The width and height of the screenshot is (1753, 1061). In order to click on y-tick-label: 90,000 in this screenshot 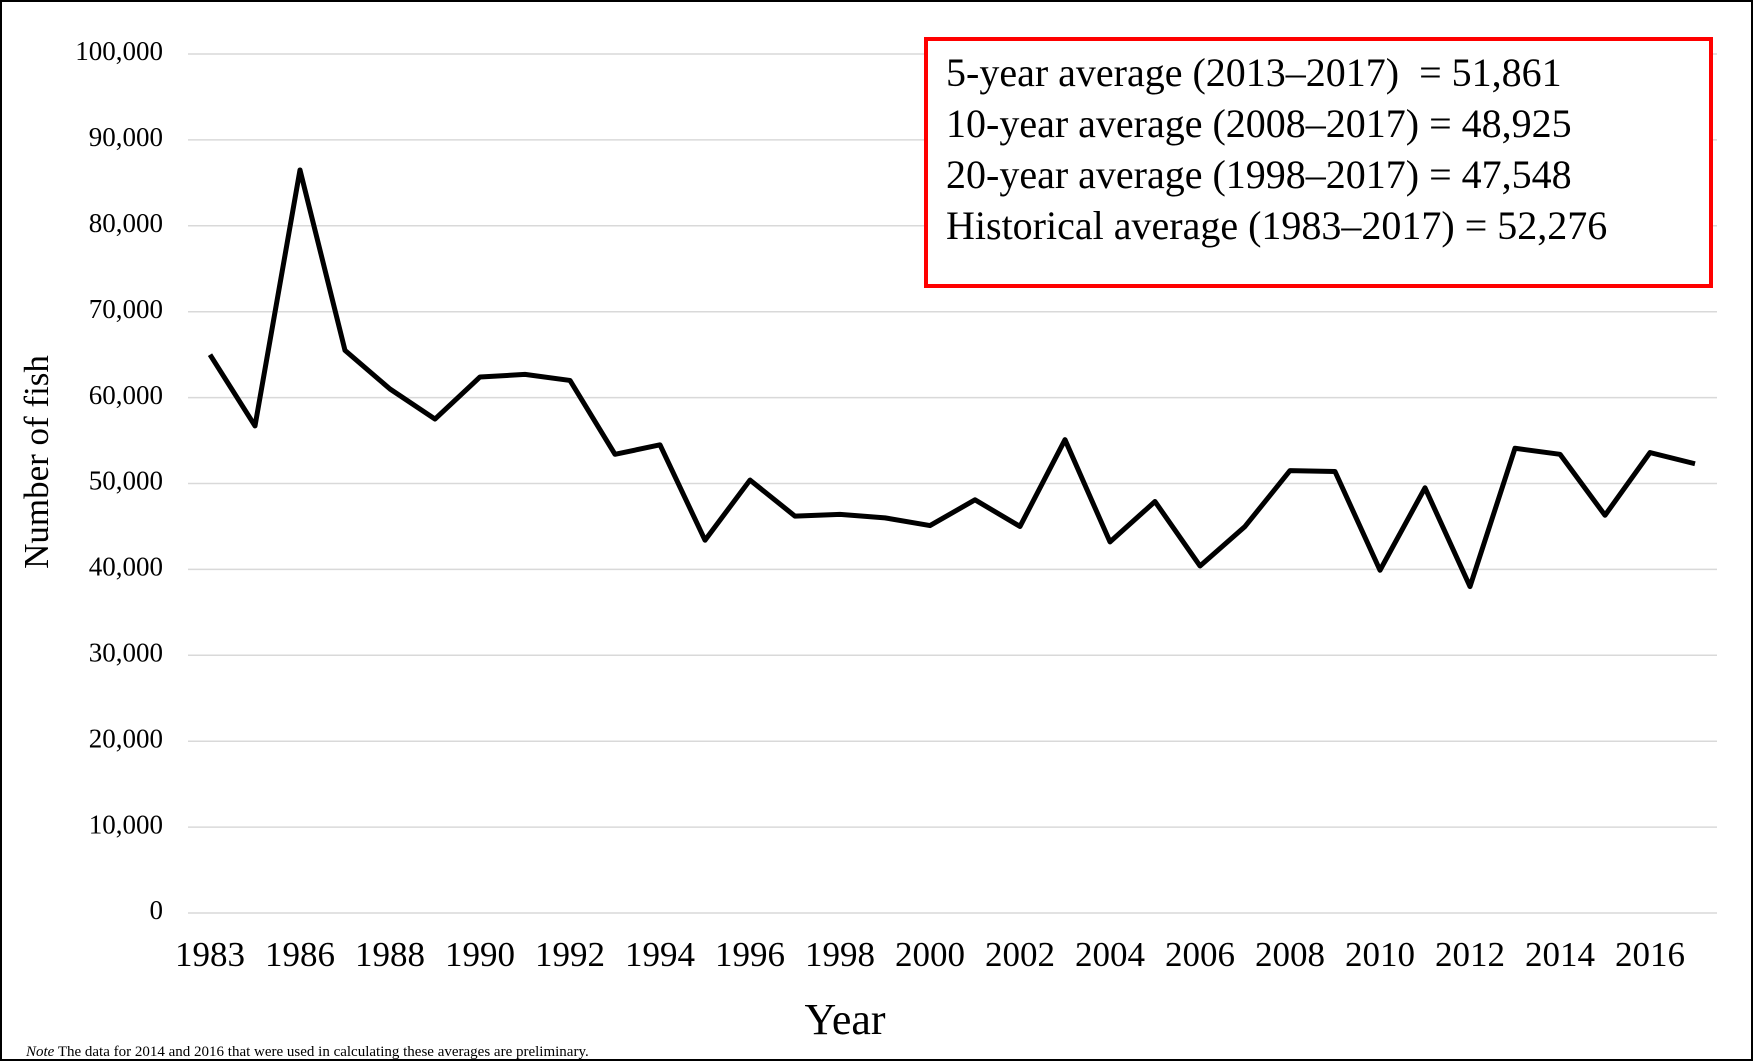, I will do `click(126, 137)`.